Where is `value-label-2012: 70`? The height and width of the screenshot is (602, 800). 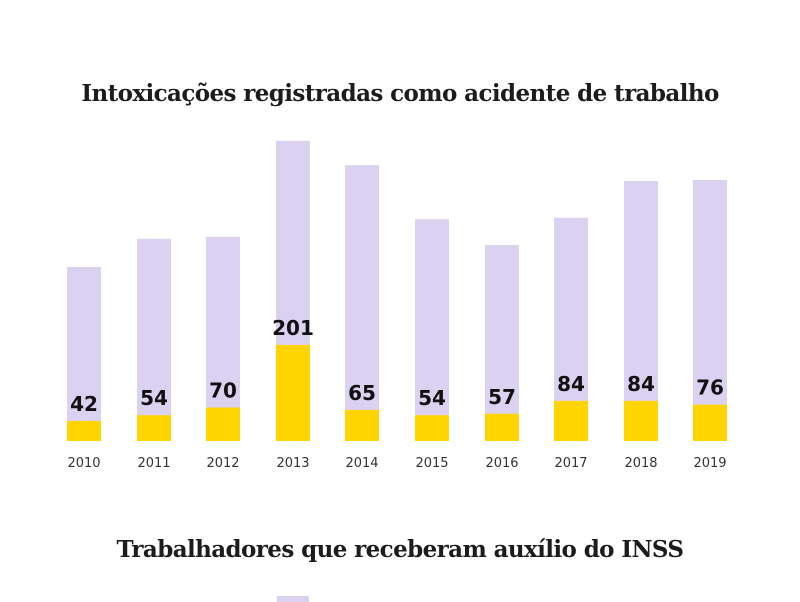
value-label-2012: 70 is located at coordinates (223, 391).